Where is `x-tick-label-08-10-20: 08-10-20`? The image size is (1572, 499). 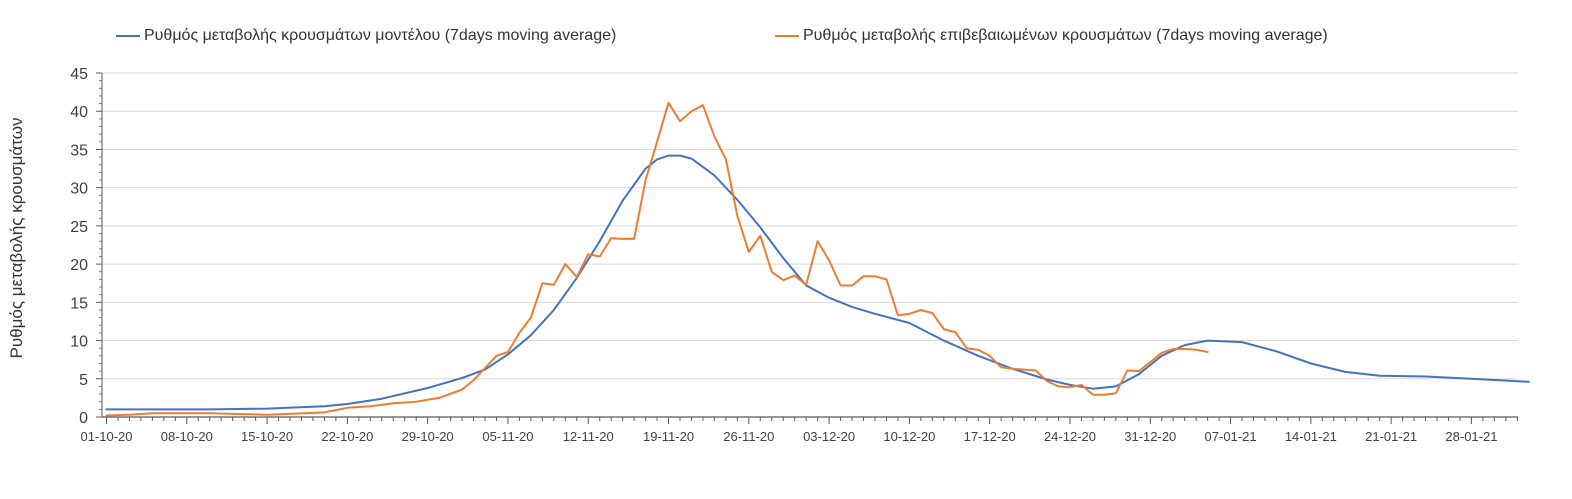
x-tick-label-08-10-20: 08-10-20 is located at coordinates (187, 436).